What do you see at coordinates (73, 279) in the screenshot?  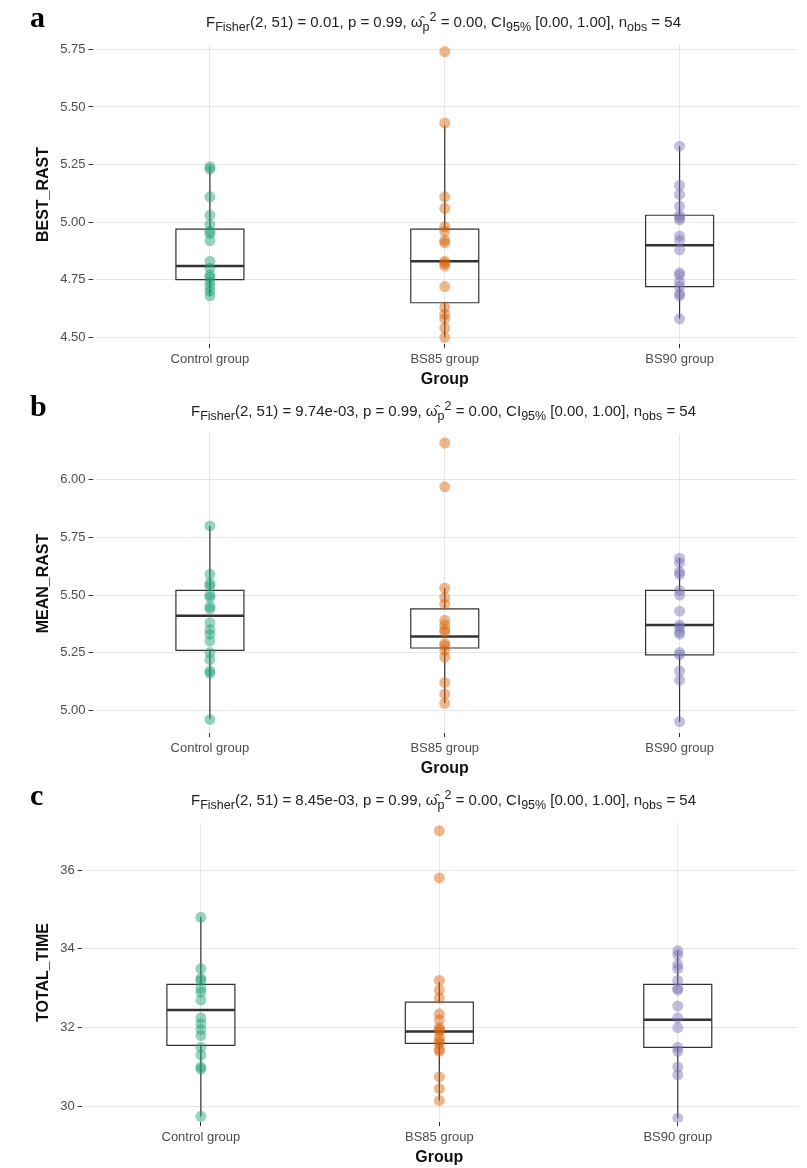 I see `y-tick-label: 4.75` at bounding box center [73, 279].